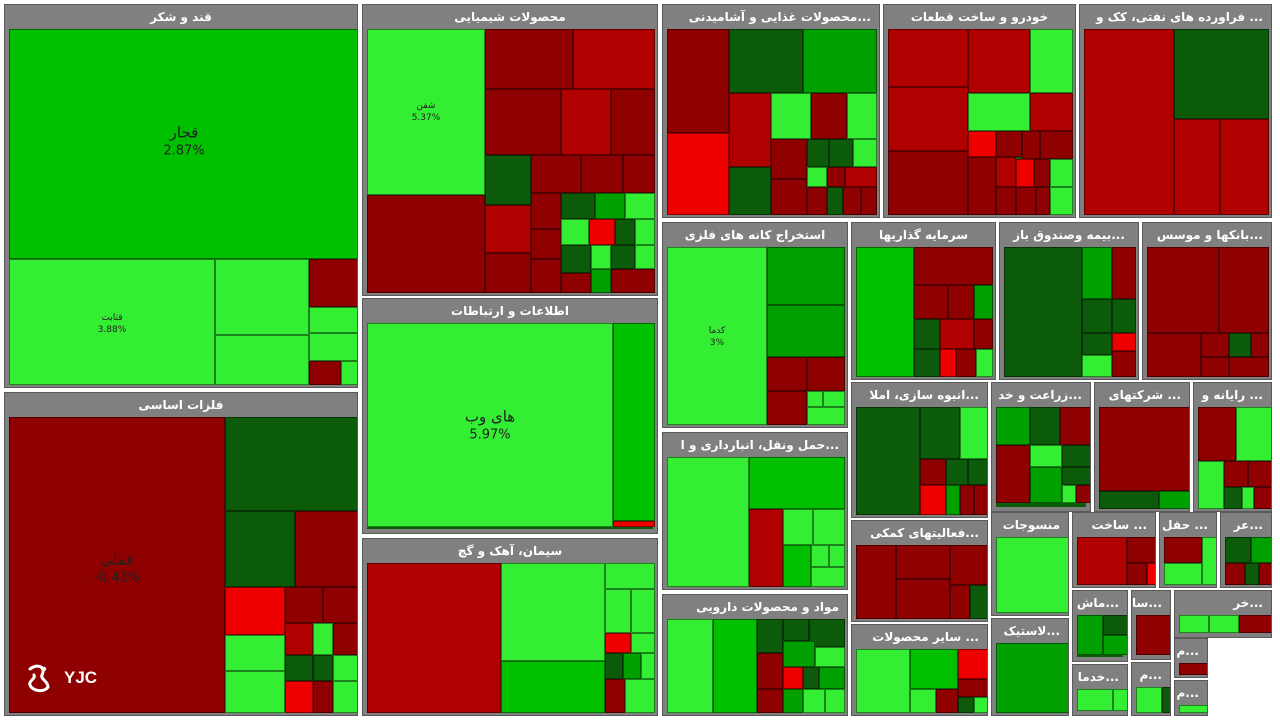 This screenshot has height=720, width=1280. Describe the element at coordinates (1030, 667) in the screenshot. I see `sector-24: ...لاستیک` at that location.